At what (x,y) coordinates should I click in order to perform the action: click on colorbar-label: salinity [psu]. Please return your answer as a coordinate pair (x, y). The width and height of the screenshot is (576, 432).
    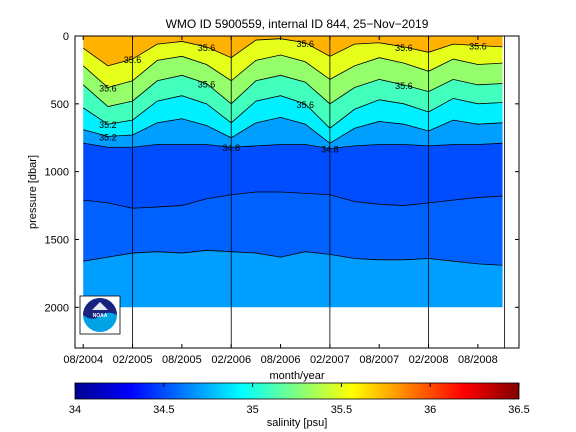
    Looking at the image, I should click on (297, 423).